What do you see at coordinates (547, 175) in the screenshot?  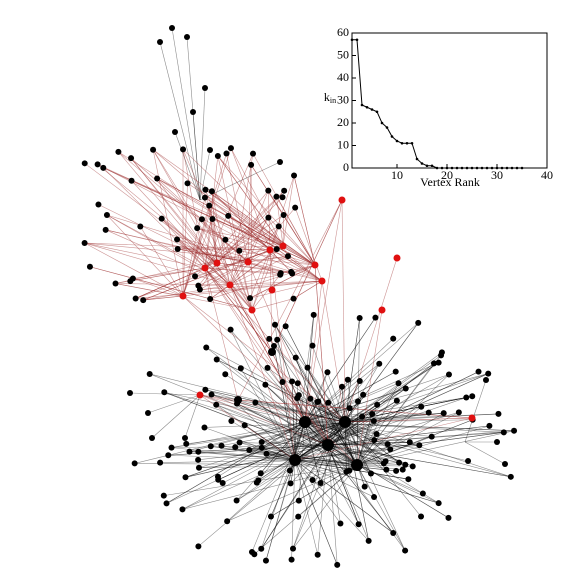 I see `x-tick-label: 40` at bounding box center [547, 175].